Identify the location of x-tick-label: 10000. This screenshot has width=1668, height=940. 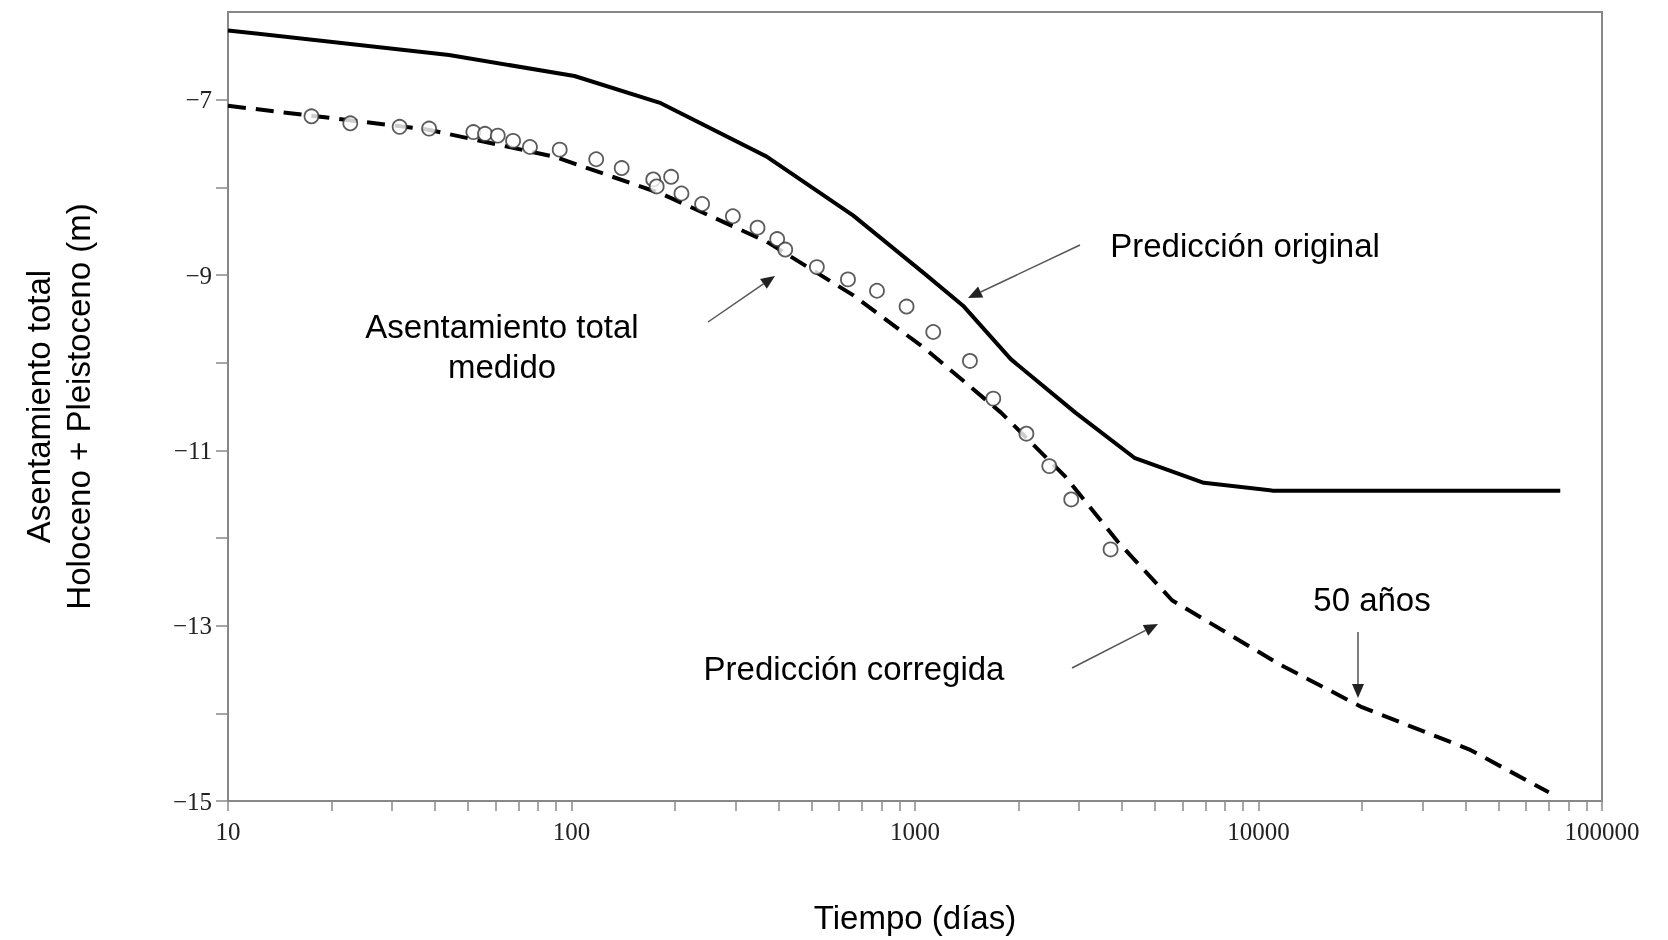
(1258, 831).